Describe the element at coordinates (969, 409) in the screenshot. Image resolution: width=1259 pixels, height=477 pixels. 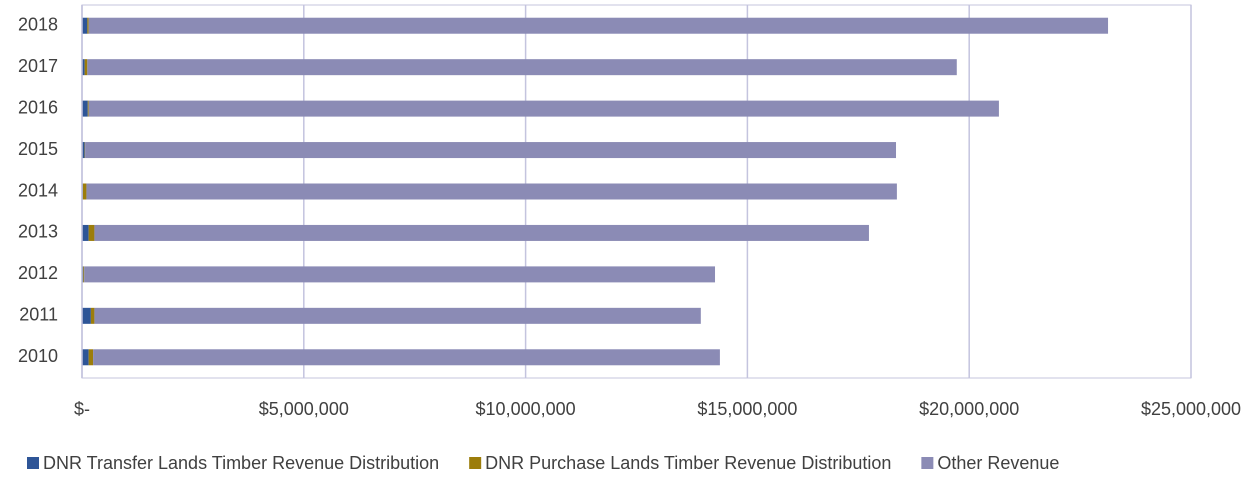
I see `x-tick-label: $20,000,000` at that location.